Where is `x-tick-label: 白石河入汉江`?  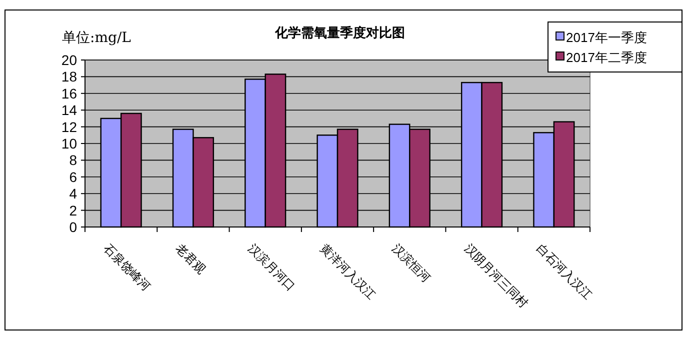 x-tick-label: 白石河入汉江 is located at coordinates (564, 271).